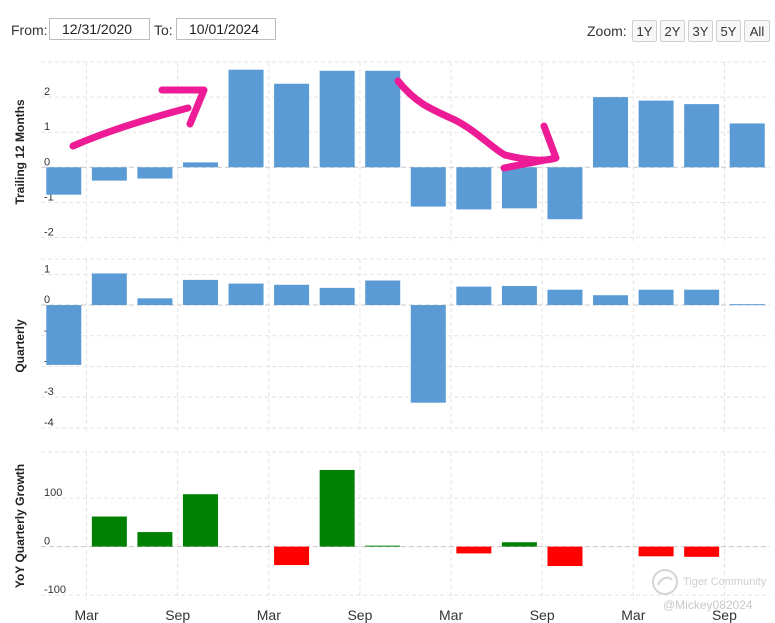 The width and height of the screenshot is (775, 623). Describe the element at coordinates (700, 31) in the screenshot. I see `zoom-3y-button: 3Y` at that location.